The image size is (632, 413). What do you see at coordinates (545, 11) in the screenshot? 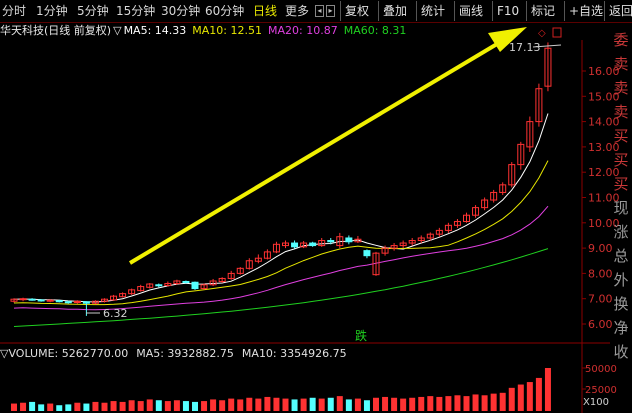
I see `mark-button: 标记` at bounding box center [545, 11].